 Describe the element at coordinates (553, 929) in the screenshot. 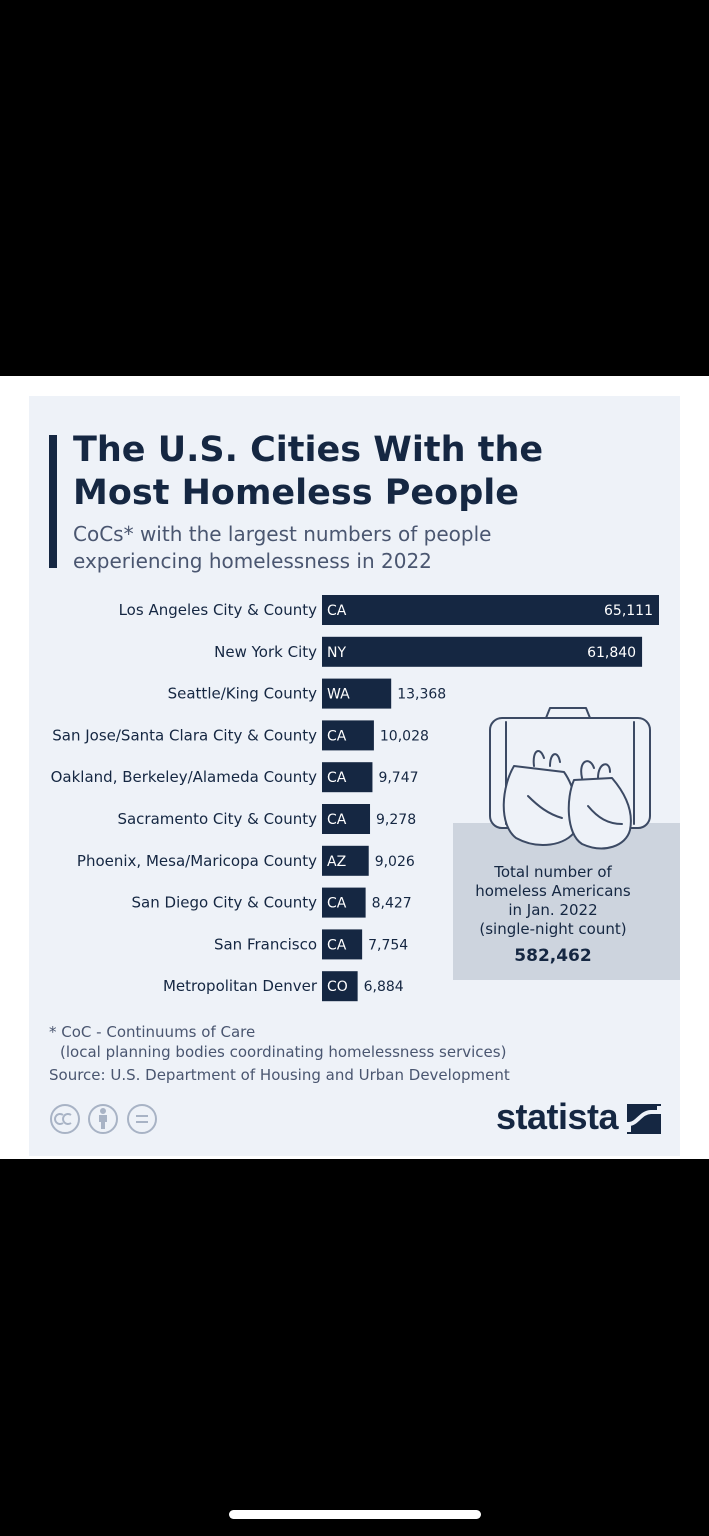

I see `callout-label-line-4: (single-night count)` at that location.